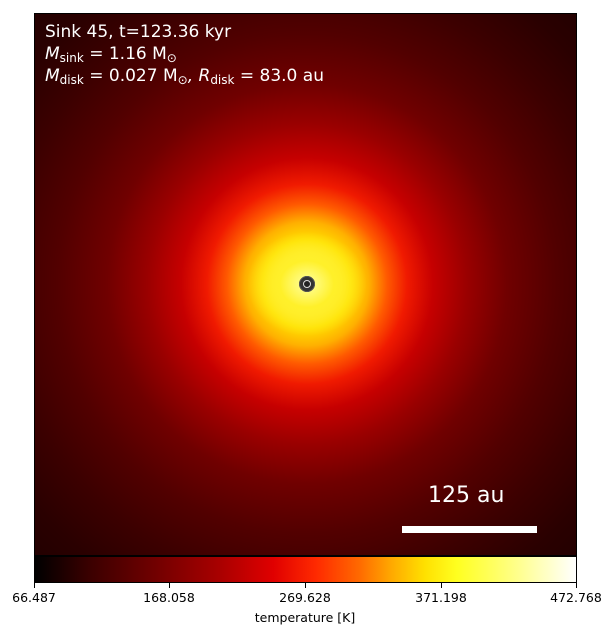 The height and width of the screenshot is (636, 615). I want to click on colorbar-tick-label: 371.198, so click(441, 597).